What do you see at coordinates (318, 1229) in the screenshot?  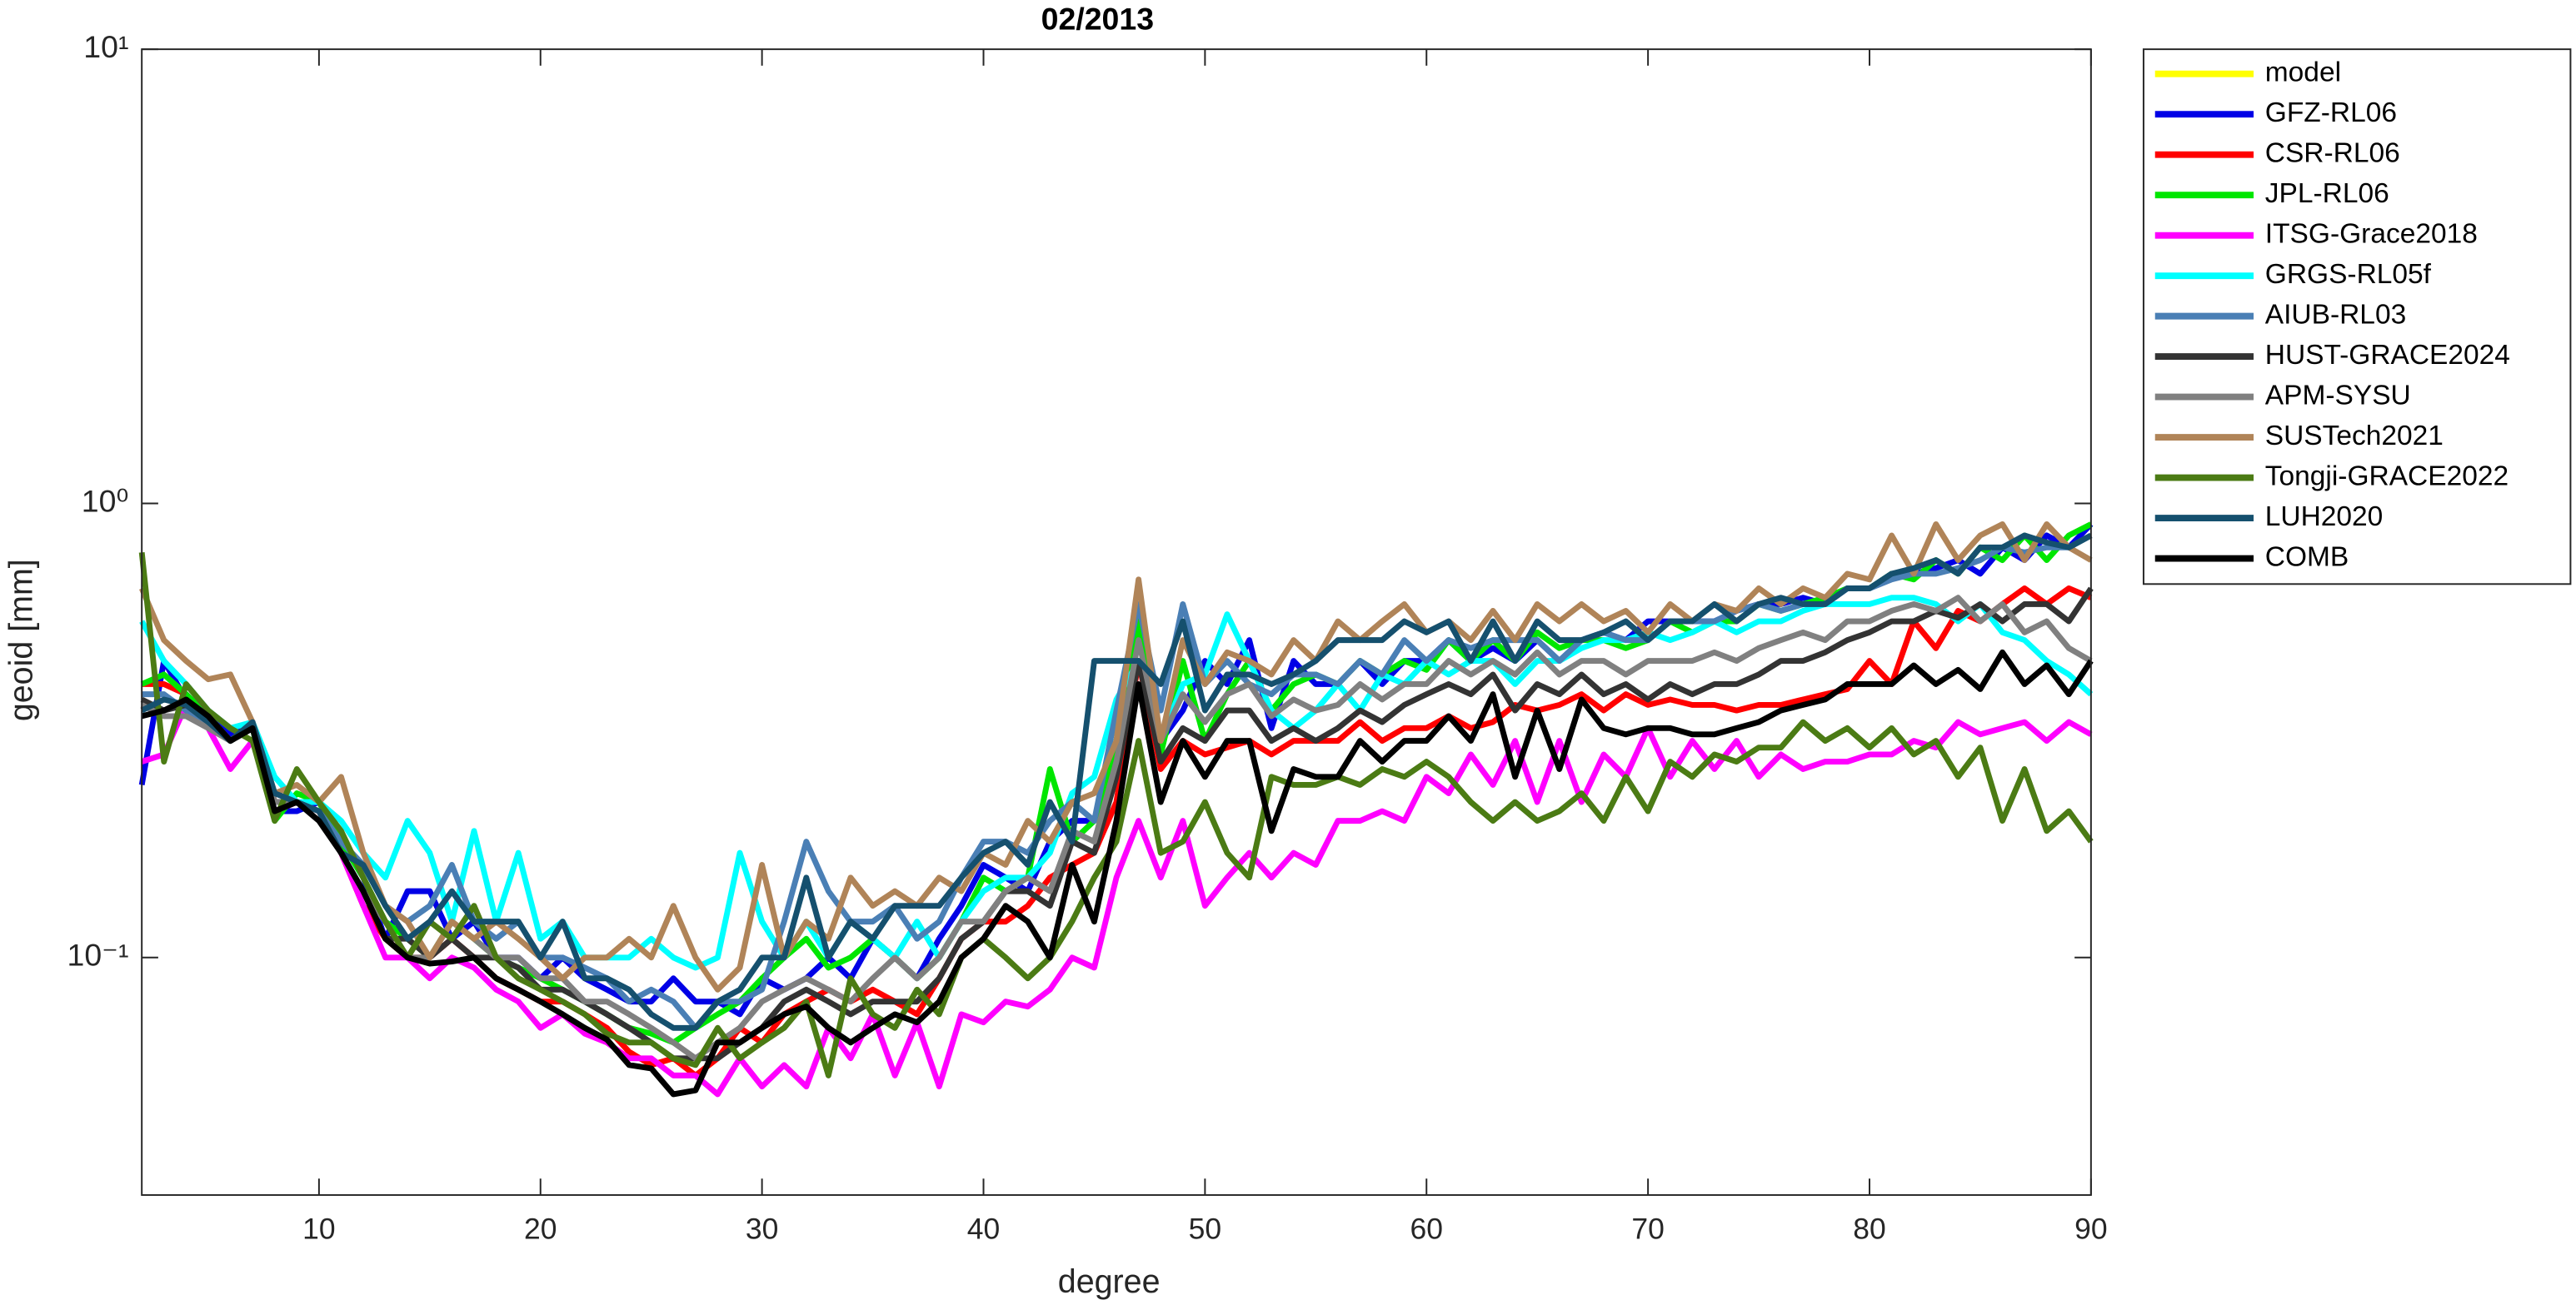 I see `x-tick-label: 10` at bounding box center [318, 1229].